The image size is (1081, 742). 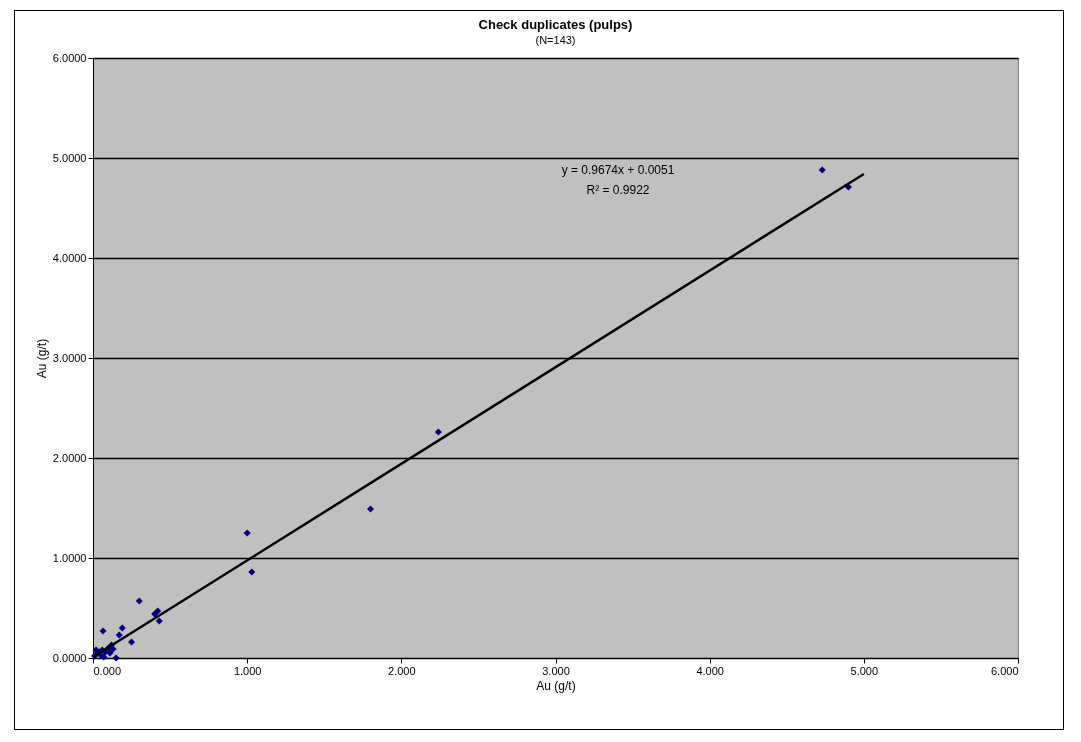 What do you see at coordinates (69, 257) in the screenshot?
I see `y-tick-label: 4.0000` at bounding box center [69, 257].